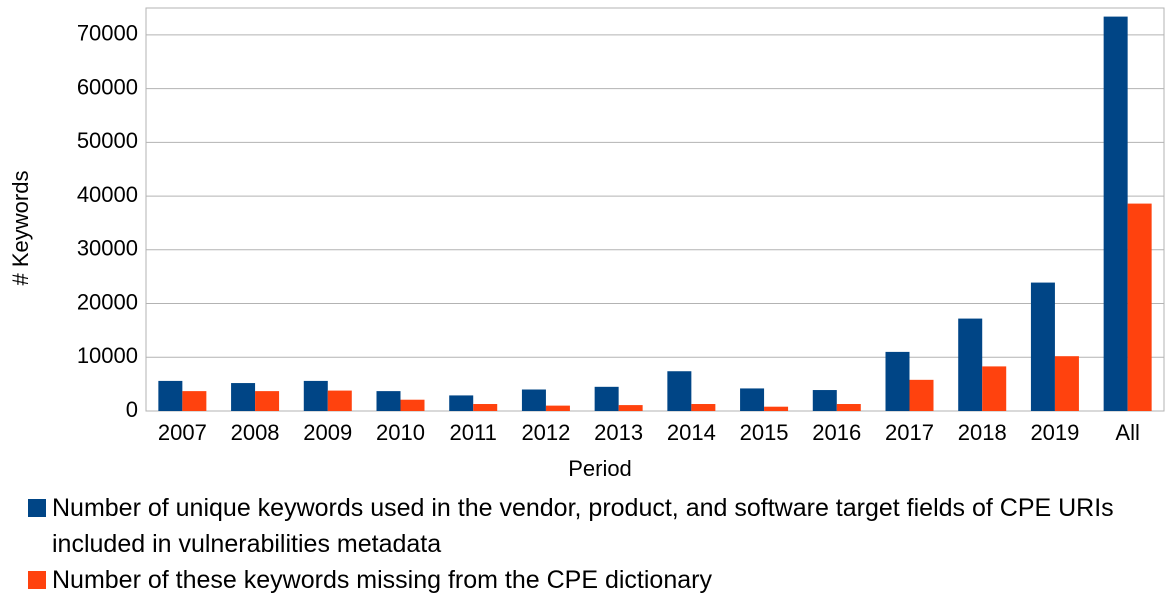 The width and height of the screenshot is (1166, 598). I want to click on x-tick-label: 2014, so click(691, 432).